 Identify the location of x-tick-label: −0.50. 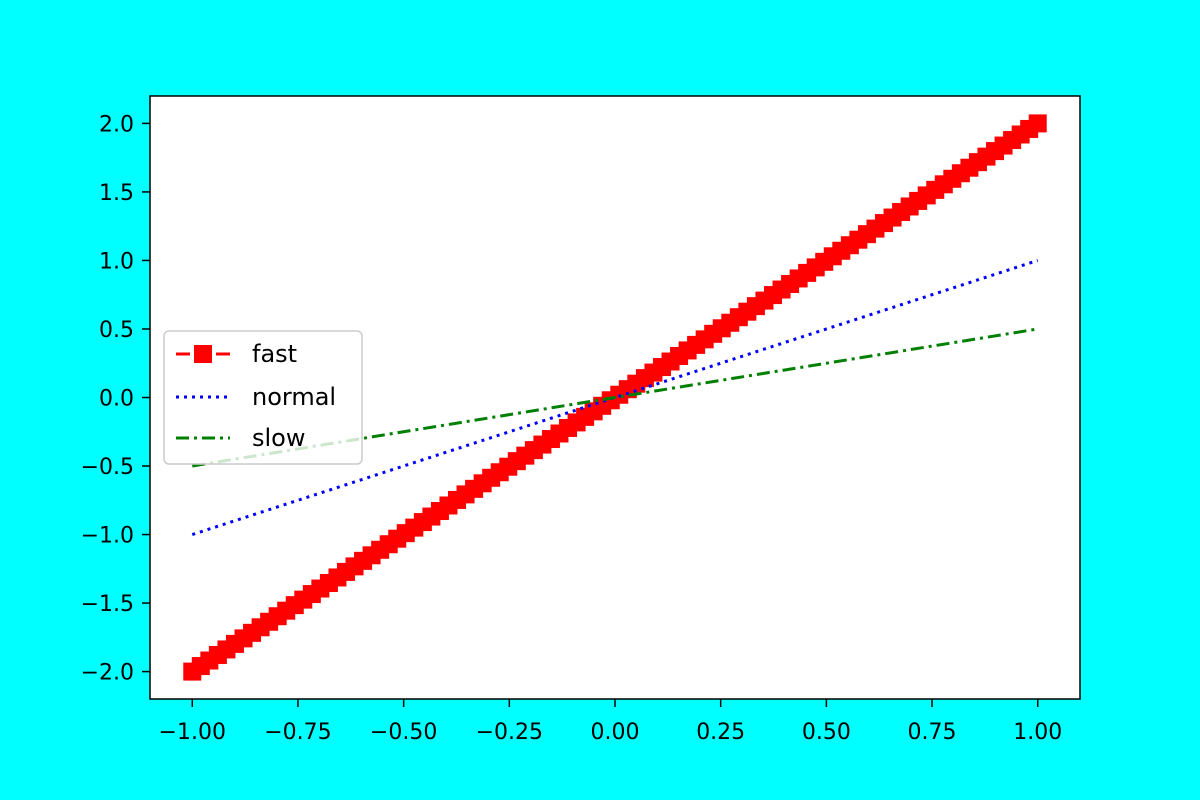
(403, 732).